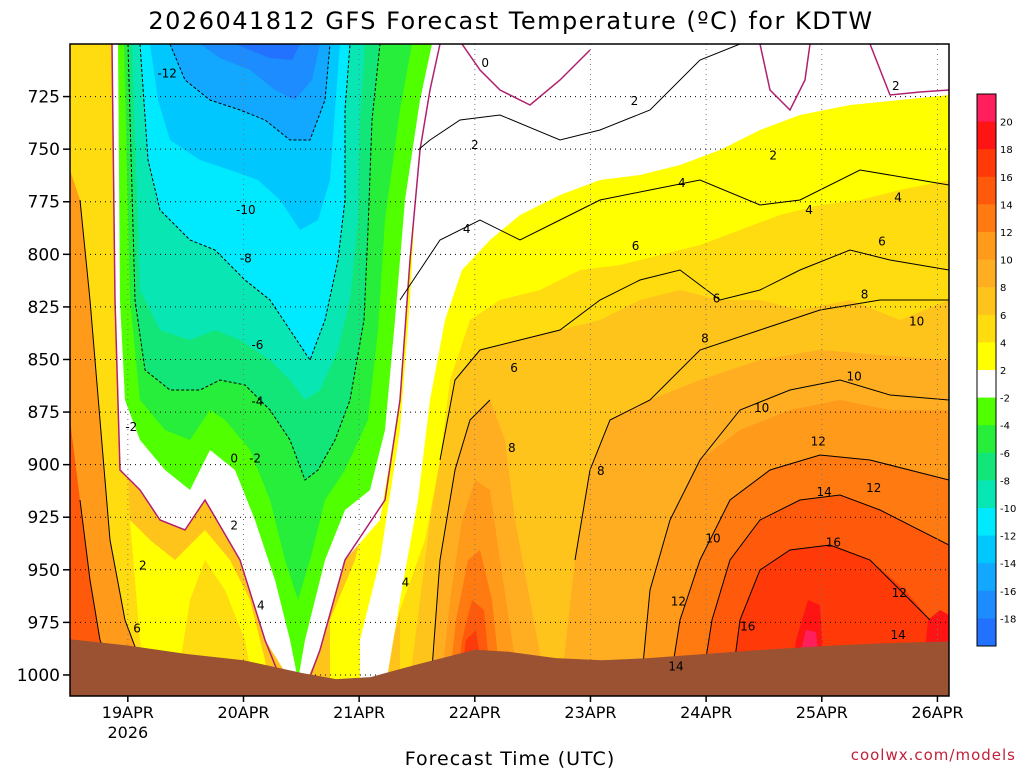 The image size is (1024, 768). I want to click on colorbar-label: 6, so click(1003, 316).